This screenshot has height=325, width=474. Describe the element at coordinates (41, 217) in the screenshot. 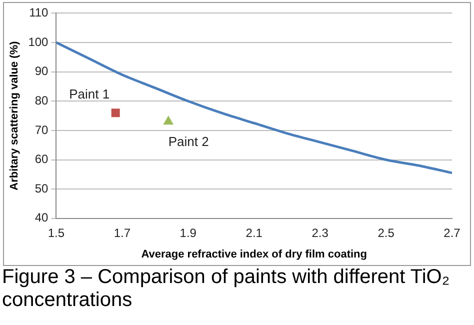

I see `y-tick-label: 40` at that location.